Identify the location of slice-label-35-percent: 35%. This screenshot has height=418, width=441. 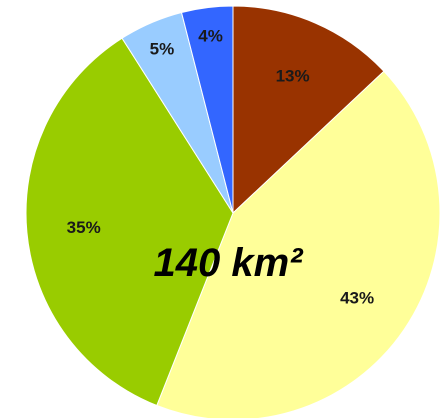
(84, 227).